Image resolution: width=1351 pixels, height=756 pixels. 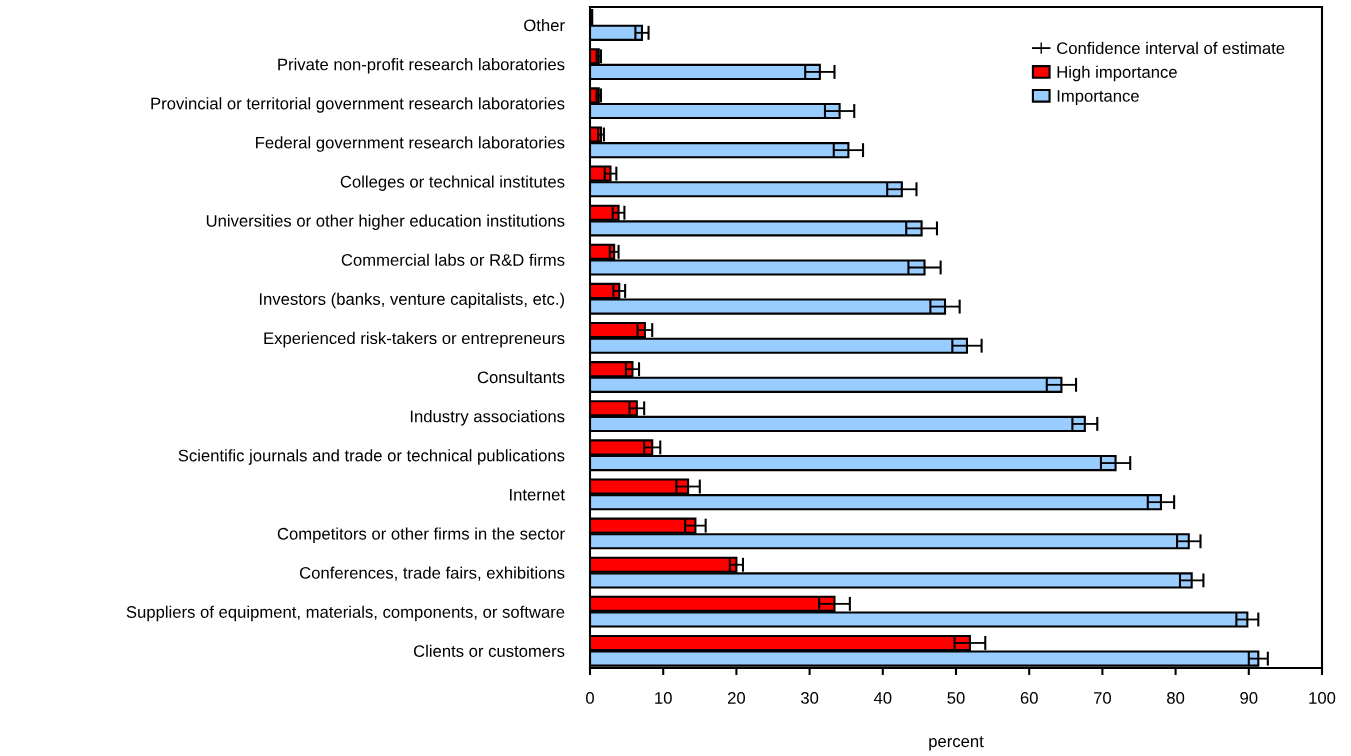 I want to click on y-tick-label: Suppliers of equipment, materials, components, or software, so click(x=345, y=613).